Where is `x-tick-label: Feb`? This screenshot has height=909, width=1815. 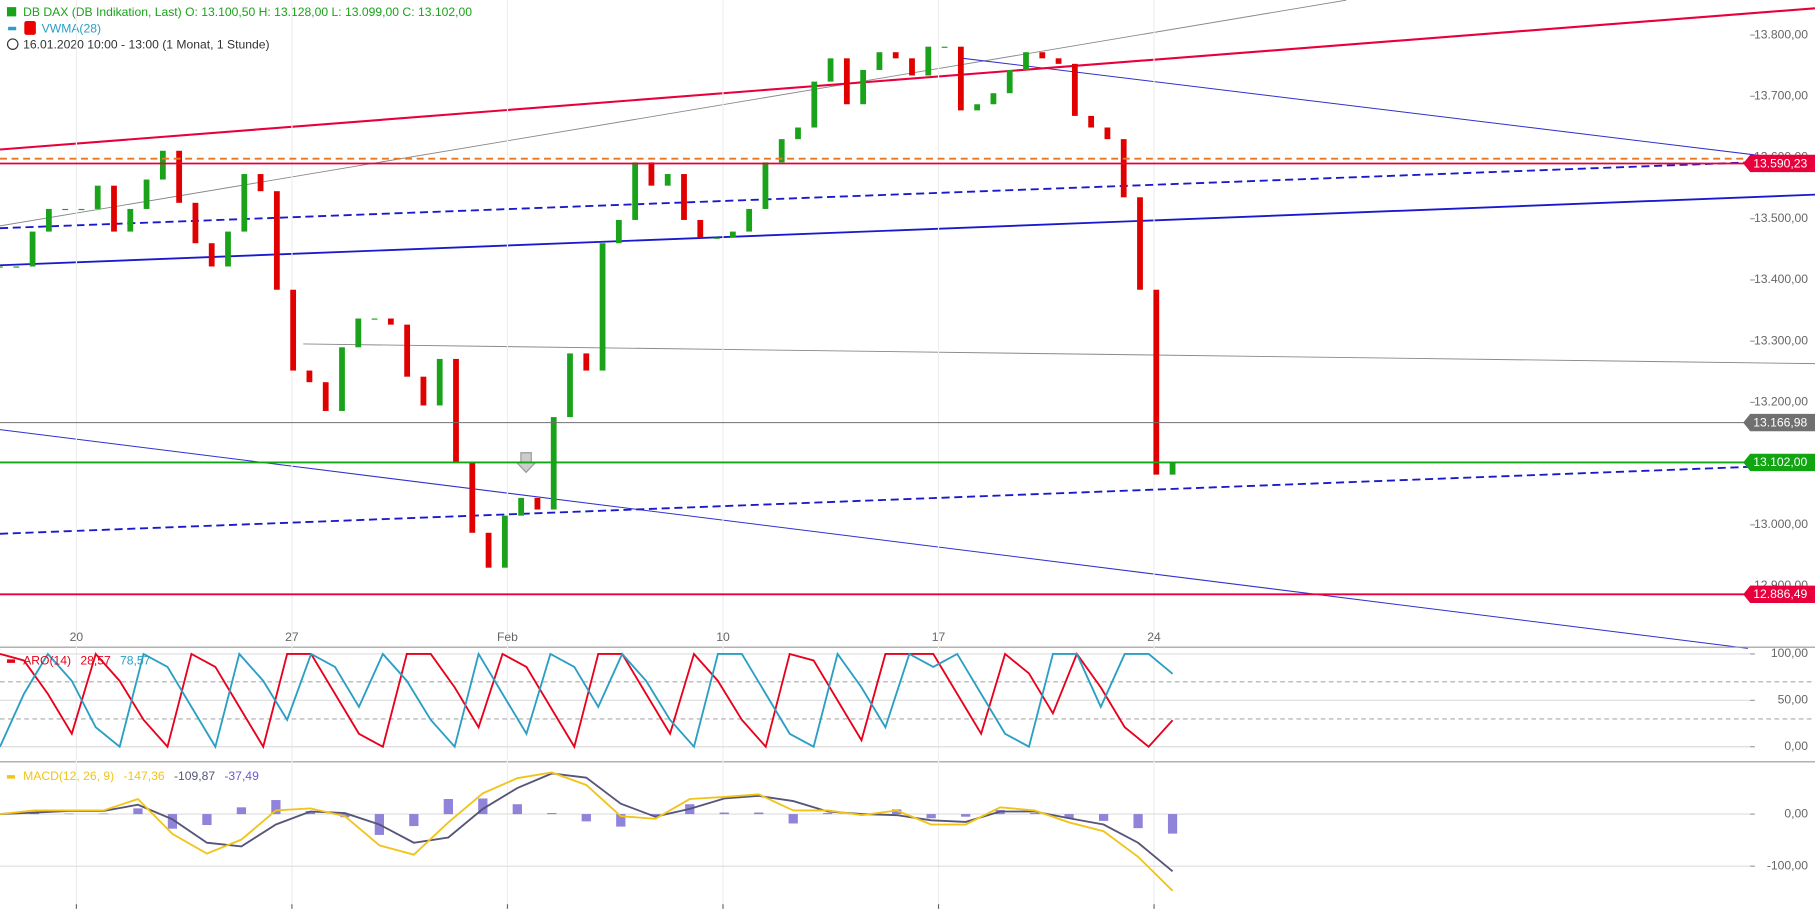
x-tick-label: Feb is located at coordinates (507, 637).